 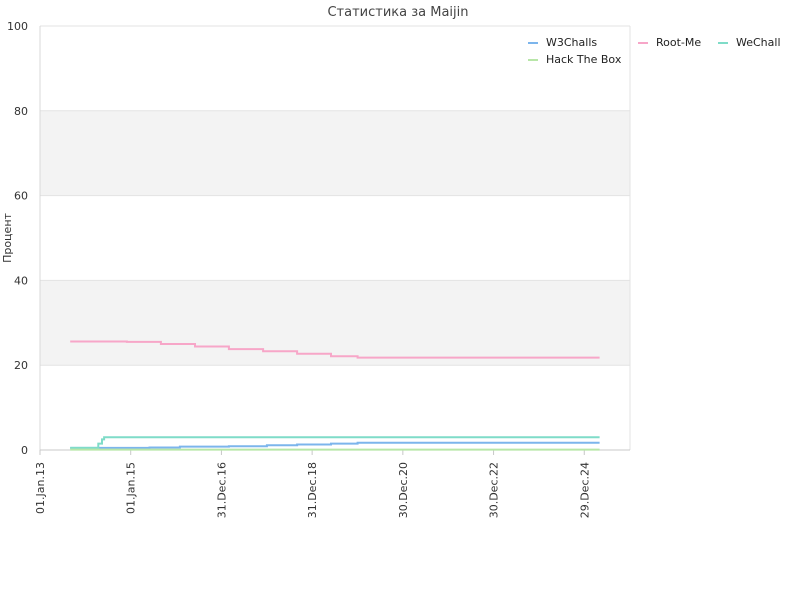 What do you see at coordinates (335, 349) in the screenshot?
I see `series-line-root-me` at bounding box center [335, 349].